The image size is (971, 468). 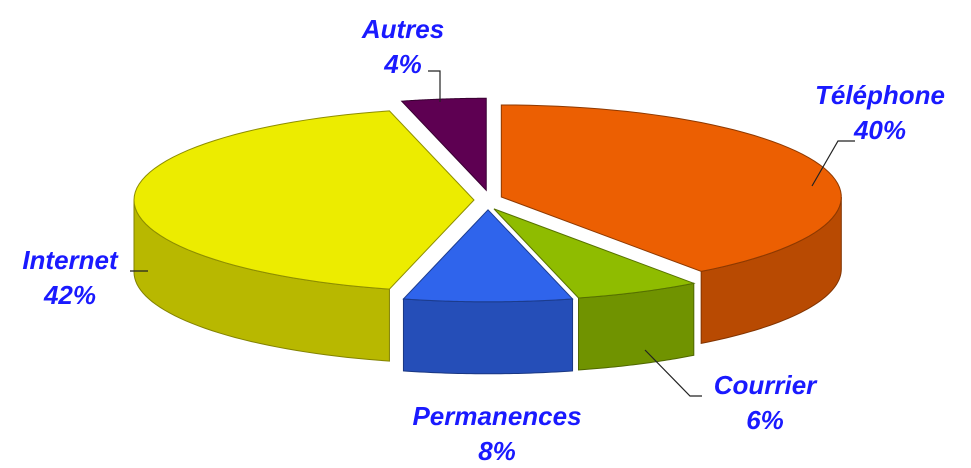 What do you see at coordinates (765, 420) in the screenshot?
I see `value-label: 6%` at bounding box center [765, 420].